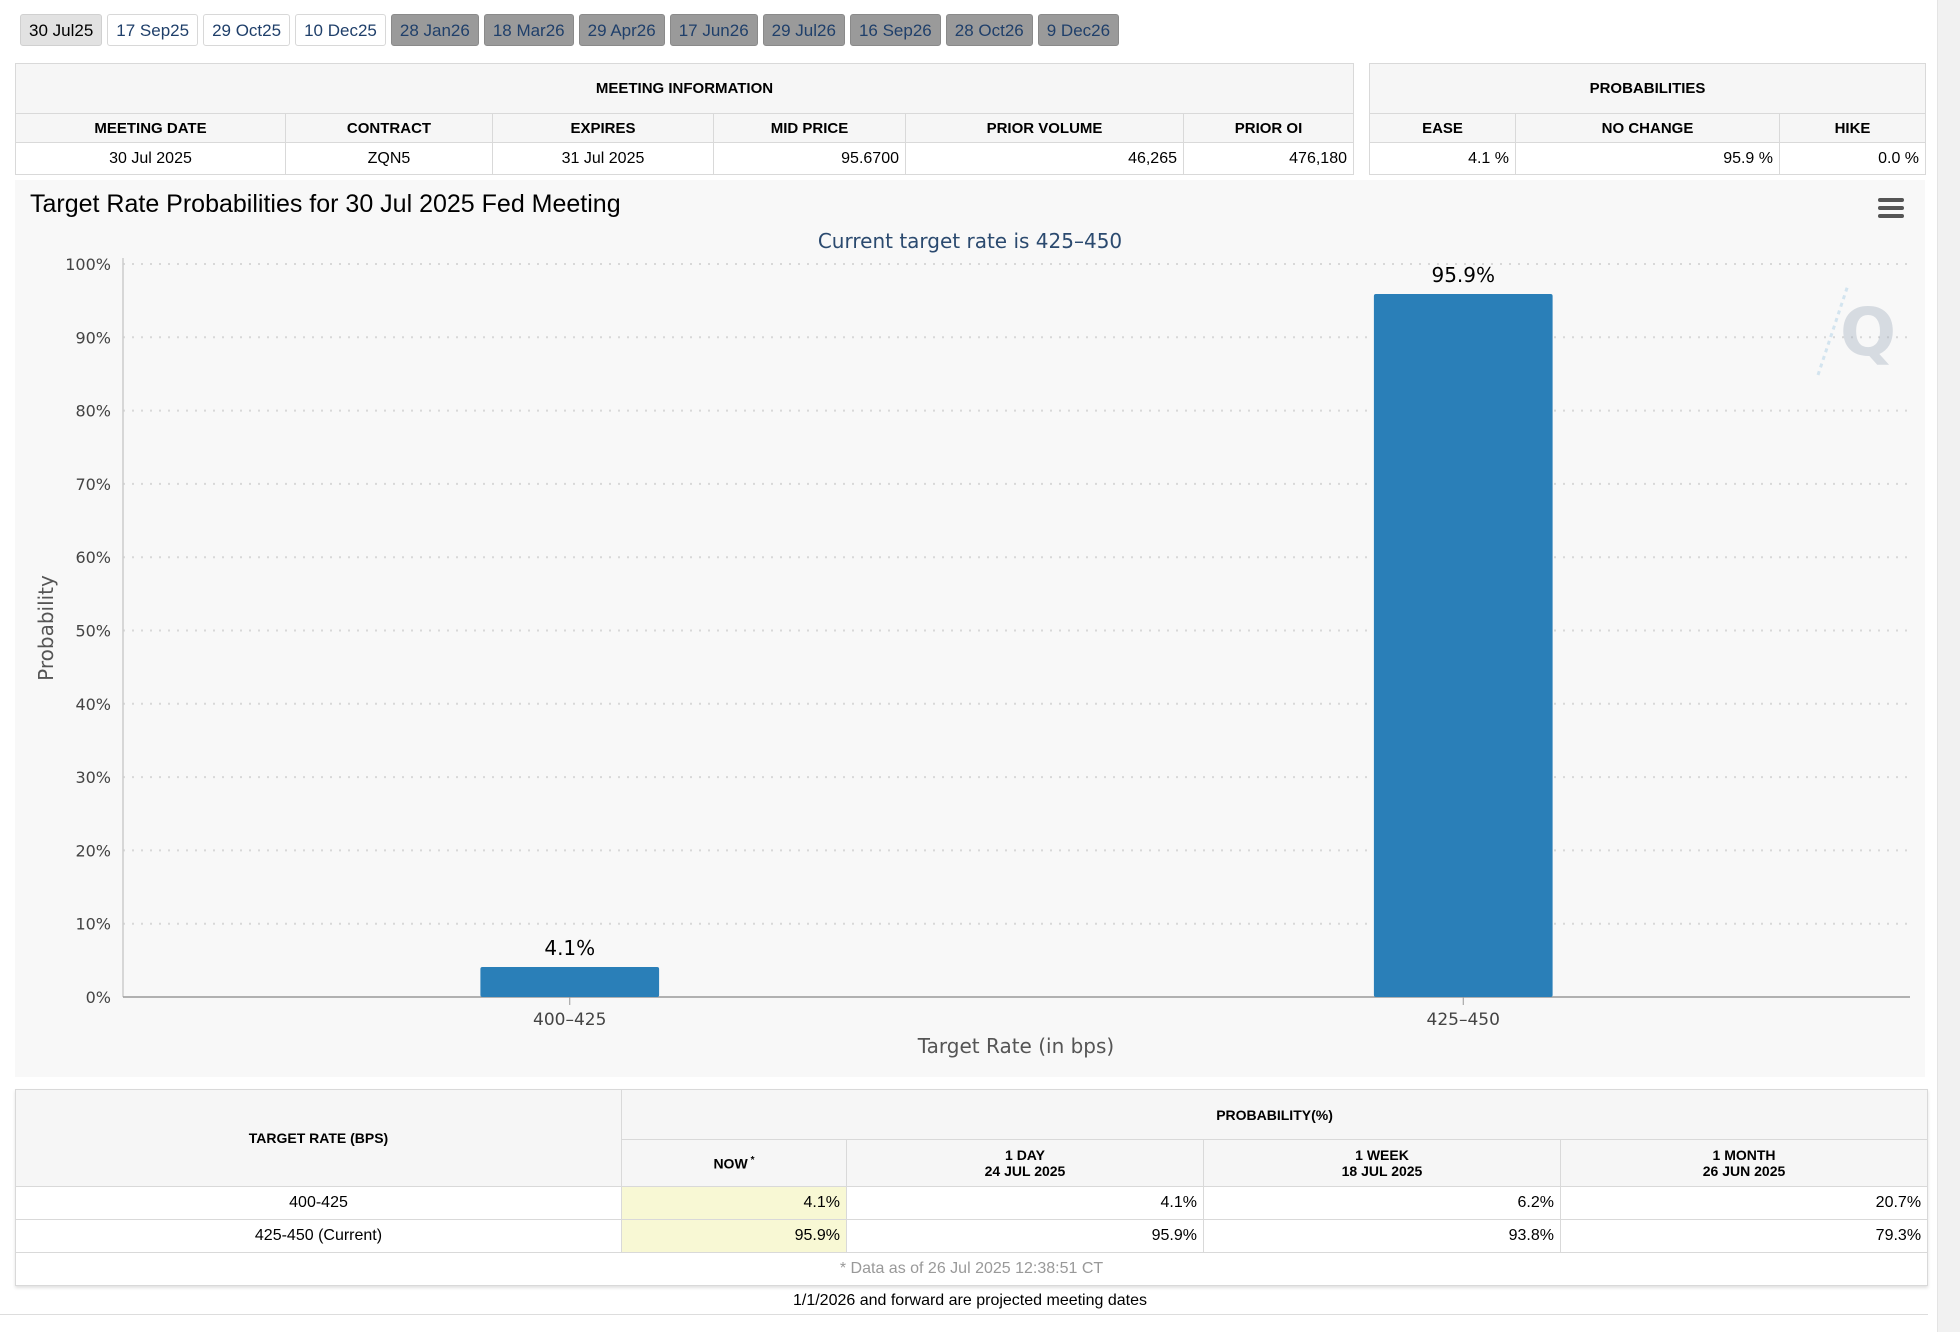 Image resolution: width=1960 pixels, height=1332 pixels. I want to click on period-date: 26 JUN 2025, so click(1744, 1171).